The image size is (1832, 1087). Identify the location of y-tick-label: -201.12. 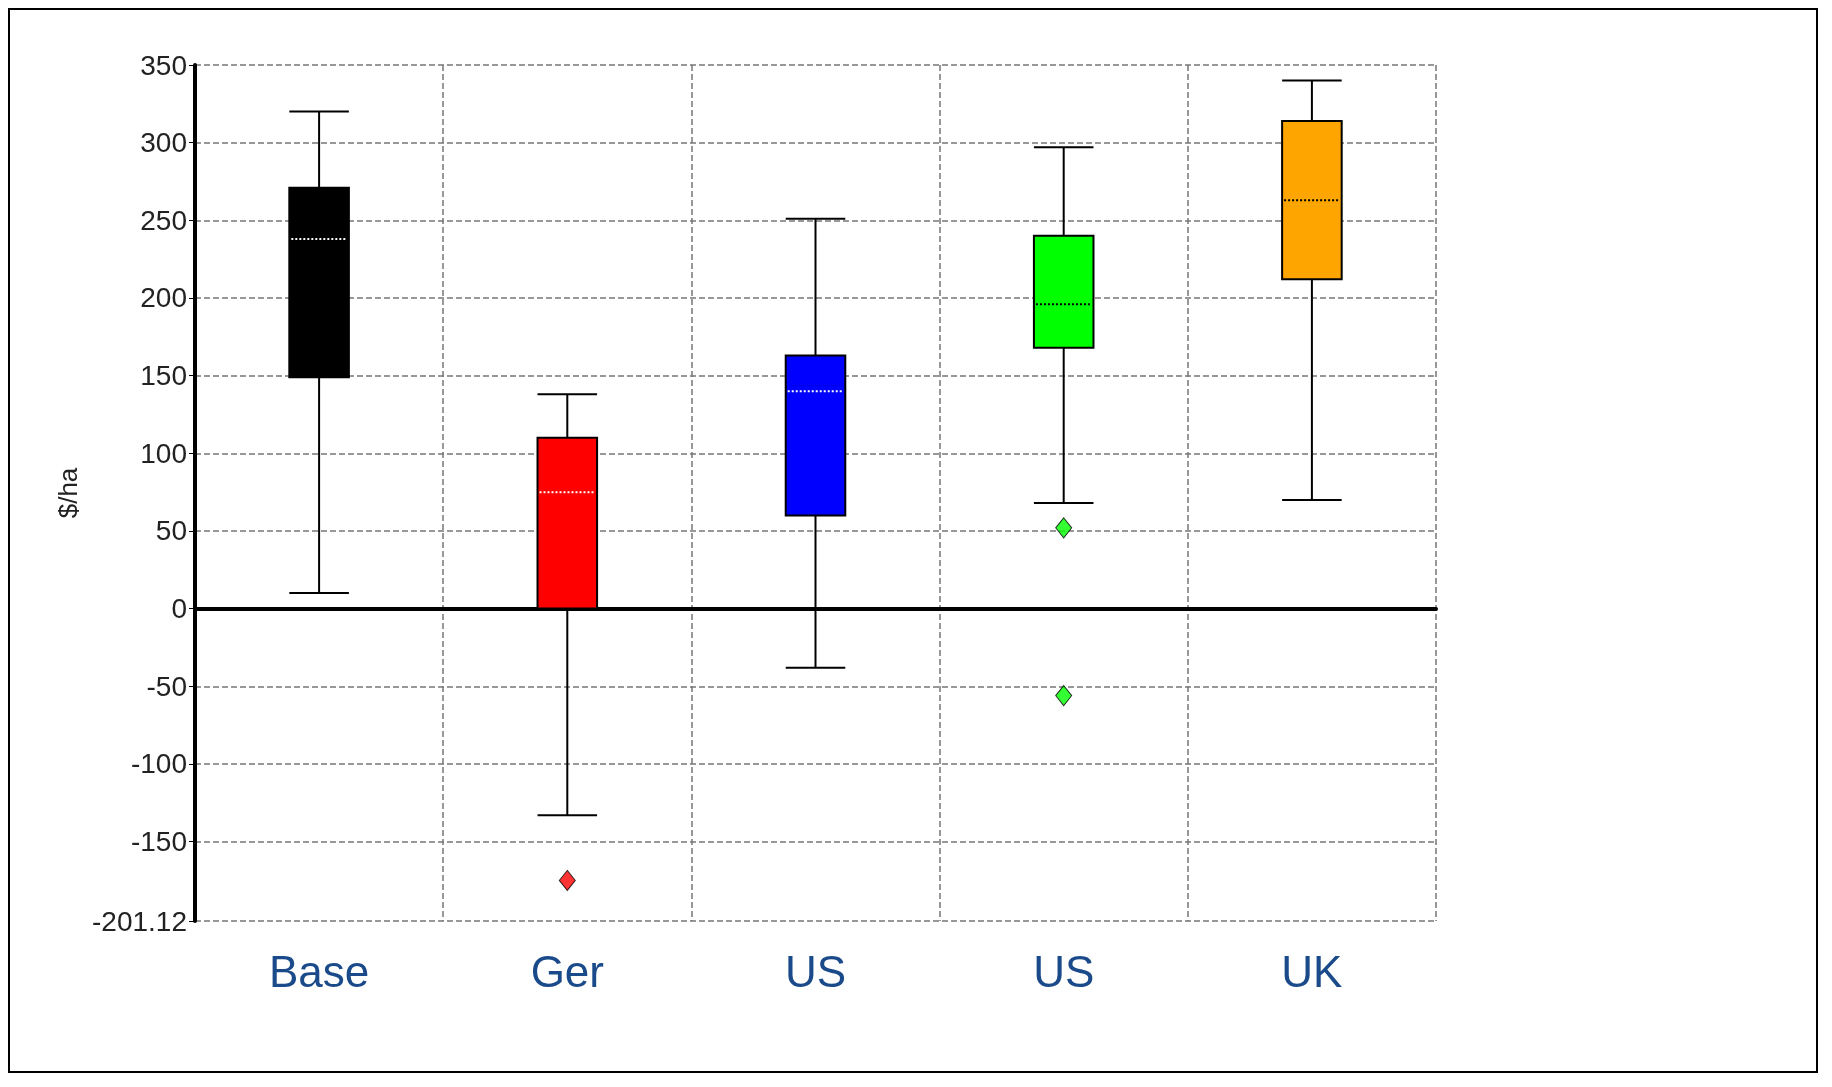
(139, 921).